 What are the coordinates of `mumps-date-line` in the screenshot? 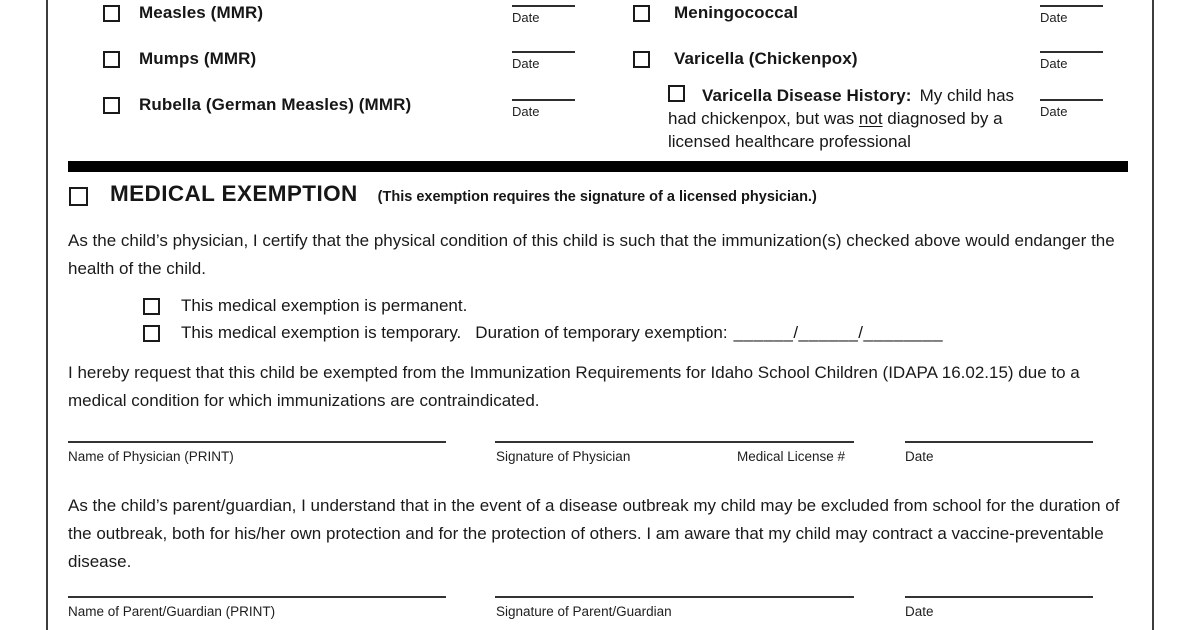 It's located at (543, 52).